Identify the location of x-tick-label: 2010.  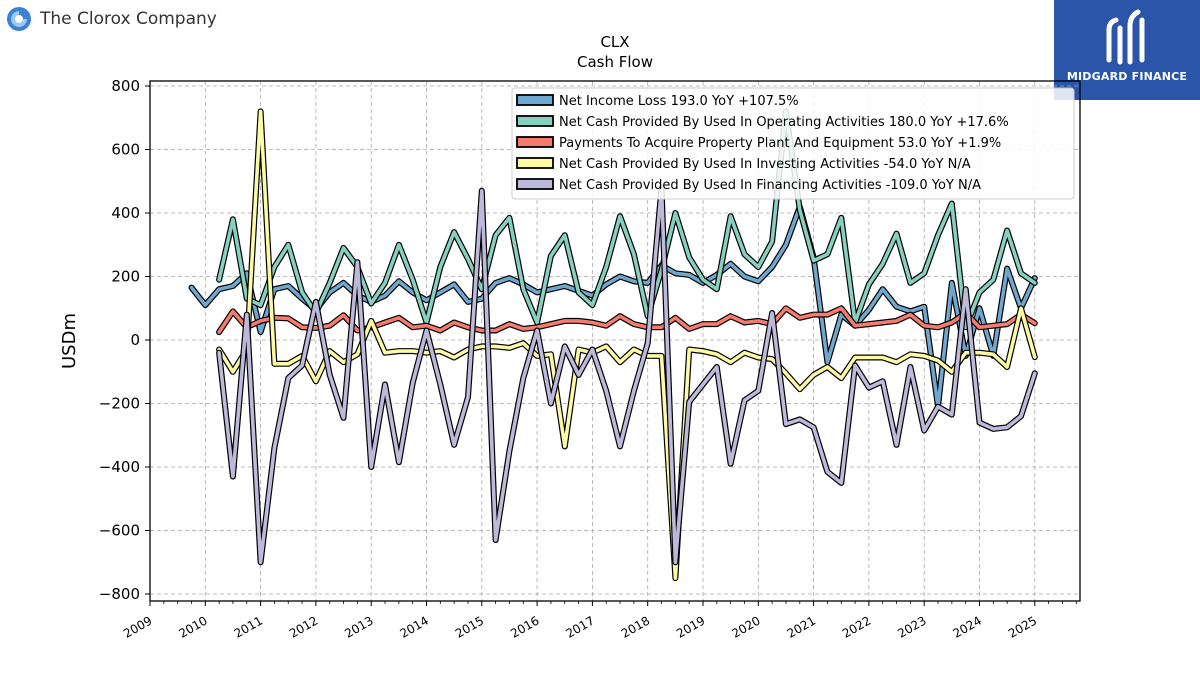
(192, 626).